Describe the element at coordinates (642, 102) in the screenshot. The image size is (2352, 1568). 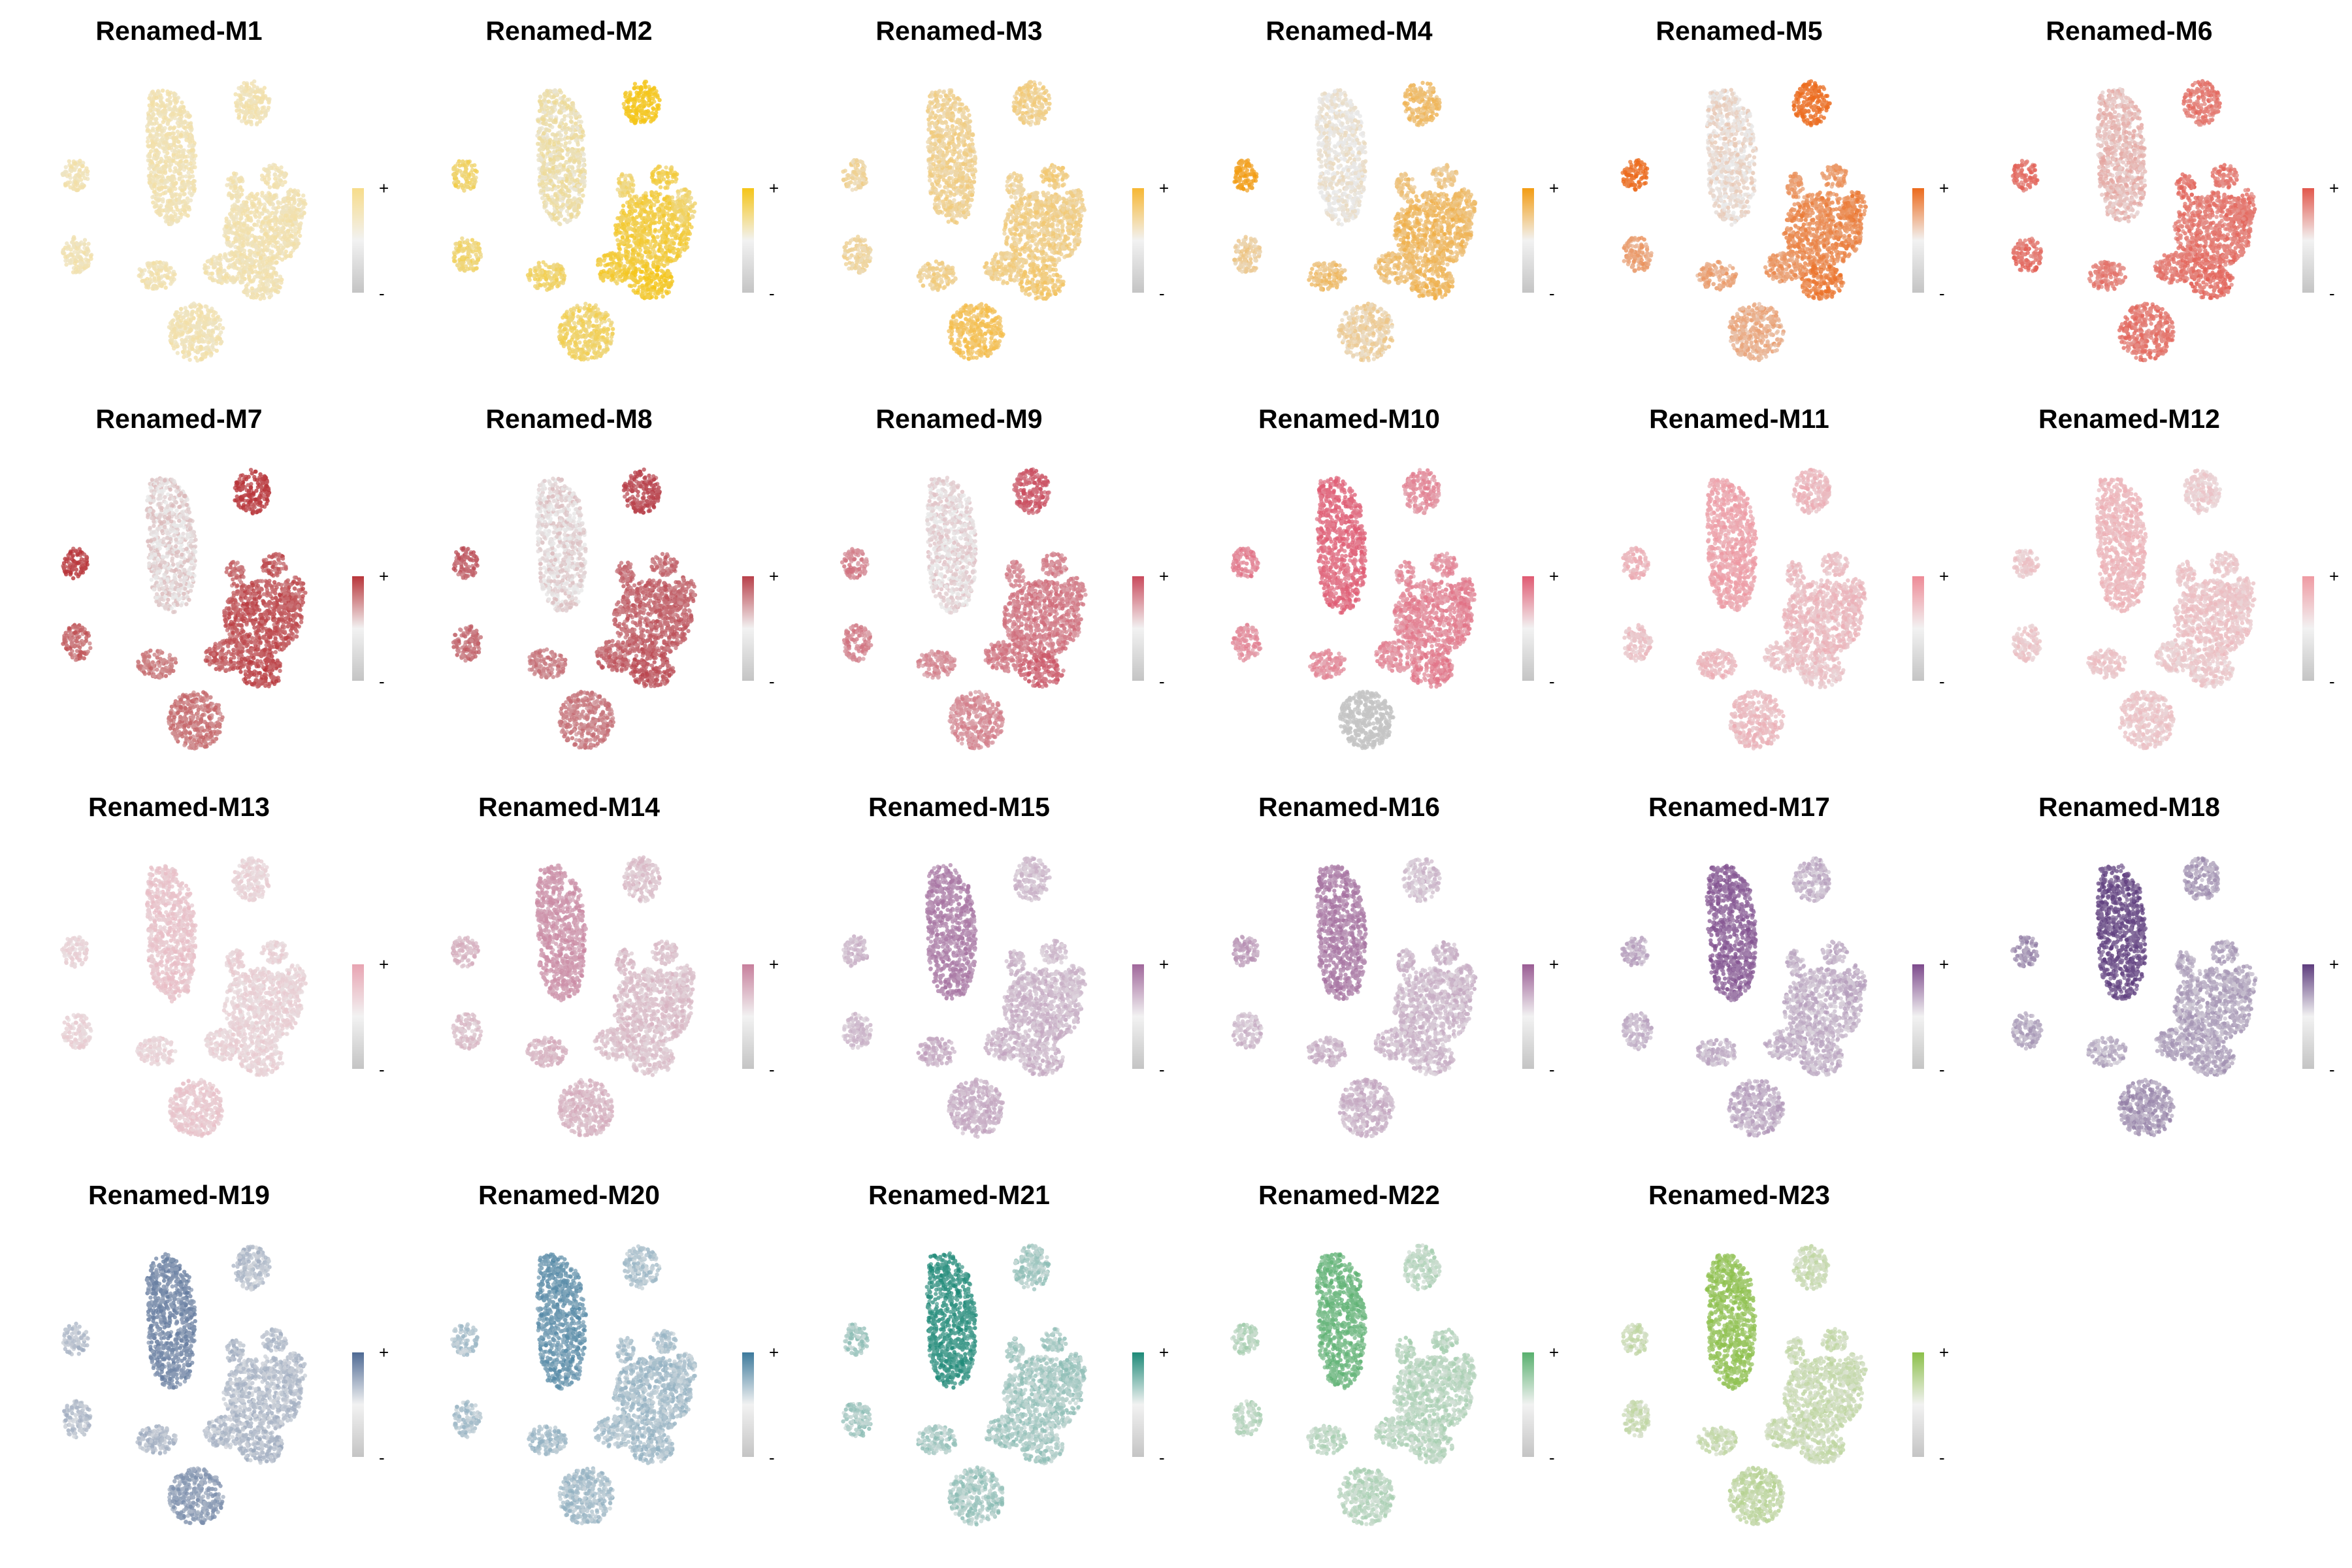
I see `cluster-c4` at that location.